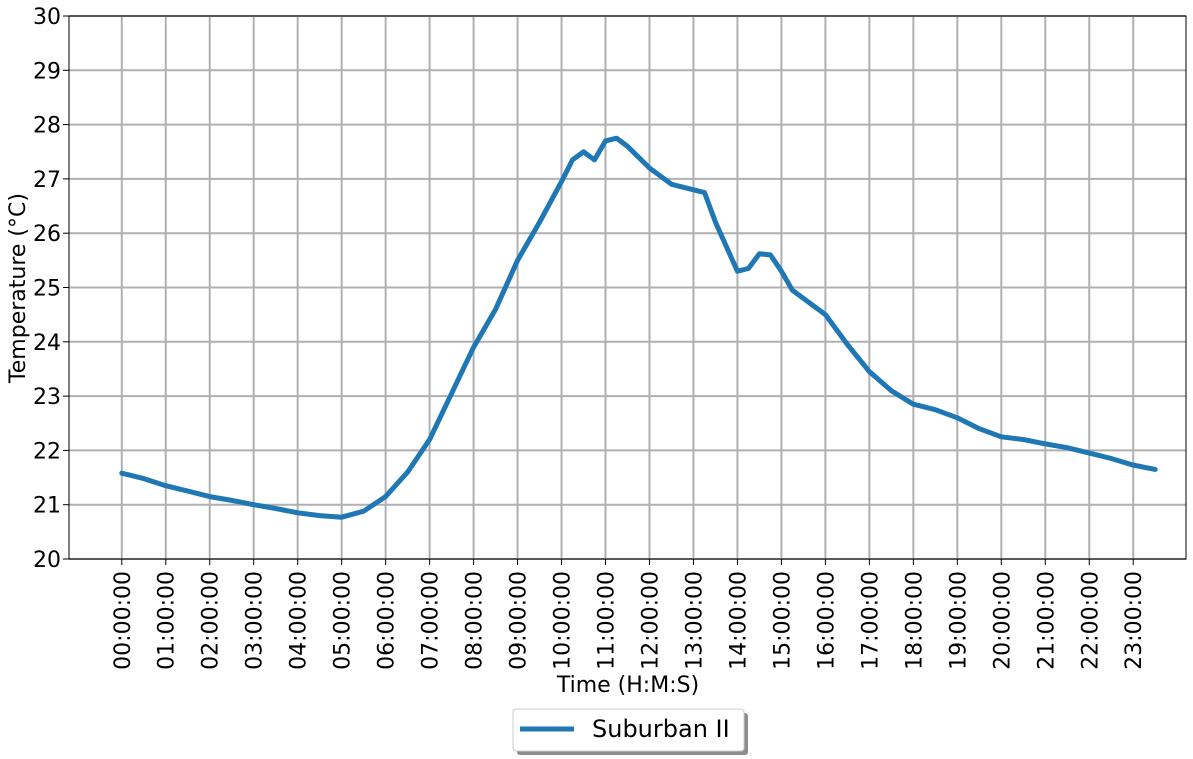 The height and width of the screenshot is (759, 1193). Describe the element at coordinates (47, 17) in the screenshot. I see `y-tick-label: 30` at that location.